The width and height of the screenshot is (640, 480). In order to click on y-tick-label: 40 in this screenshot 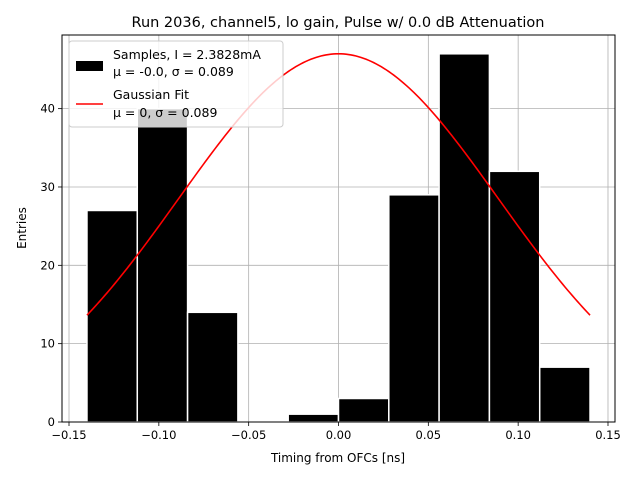, I will do `click(47, 109)`.